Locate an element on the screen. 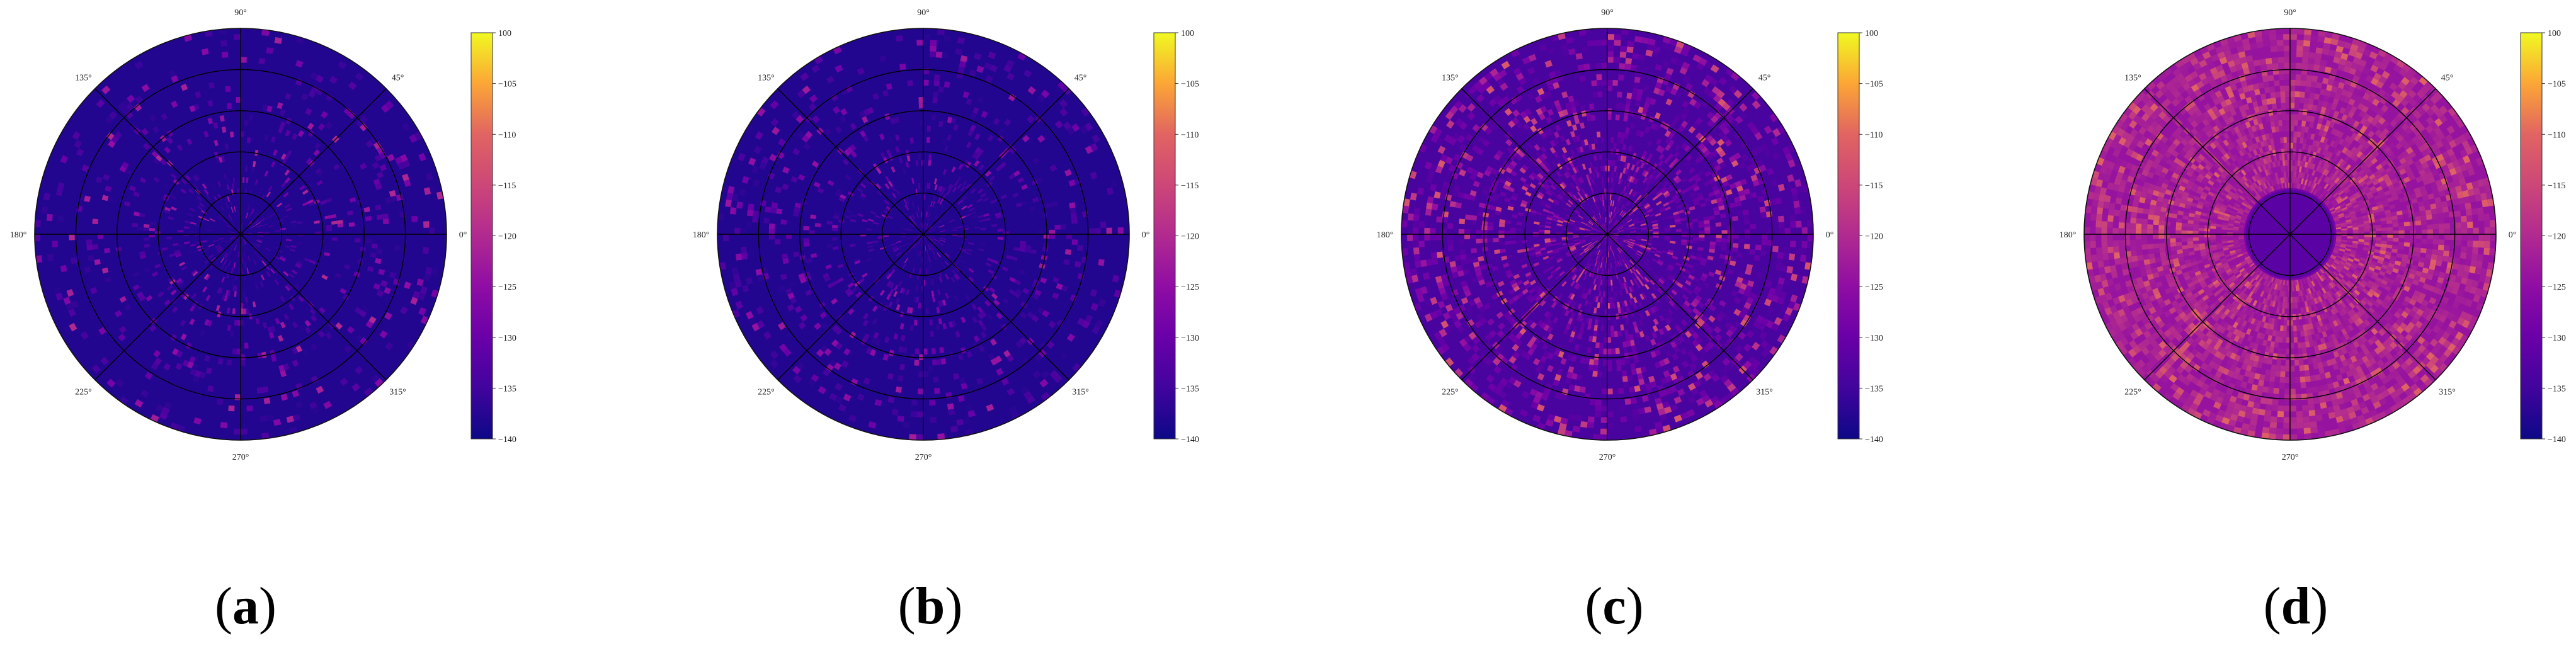 The width and height of the screenshot is (2576, 653). panel-label: (a) is located at coordinates (245, 606).